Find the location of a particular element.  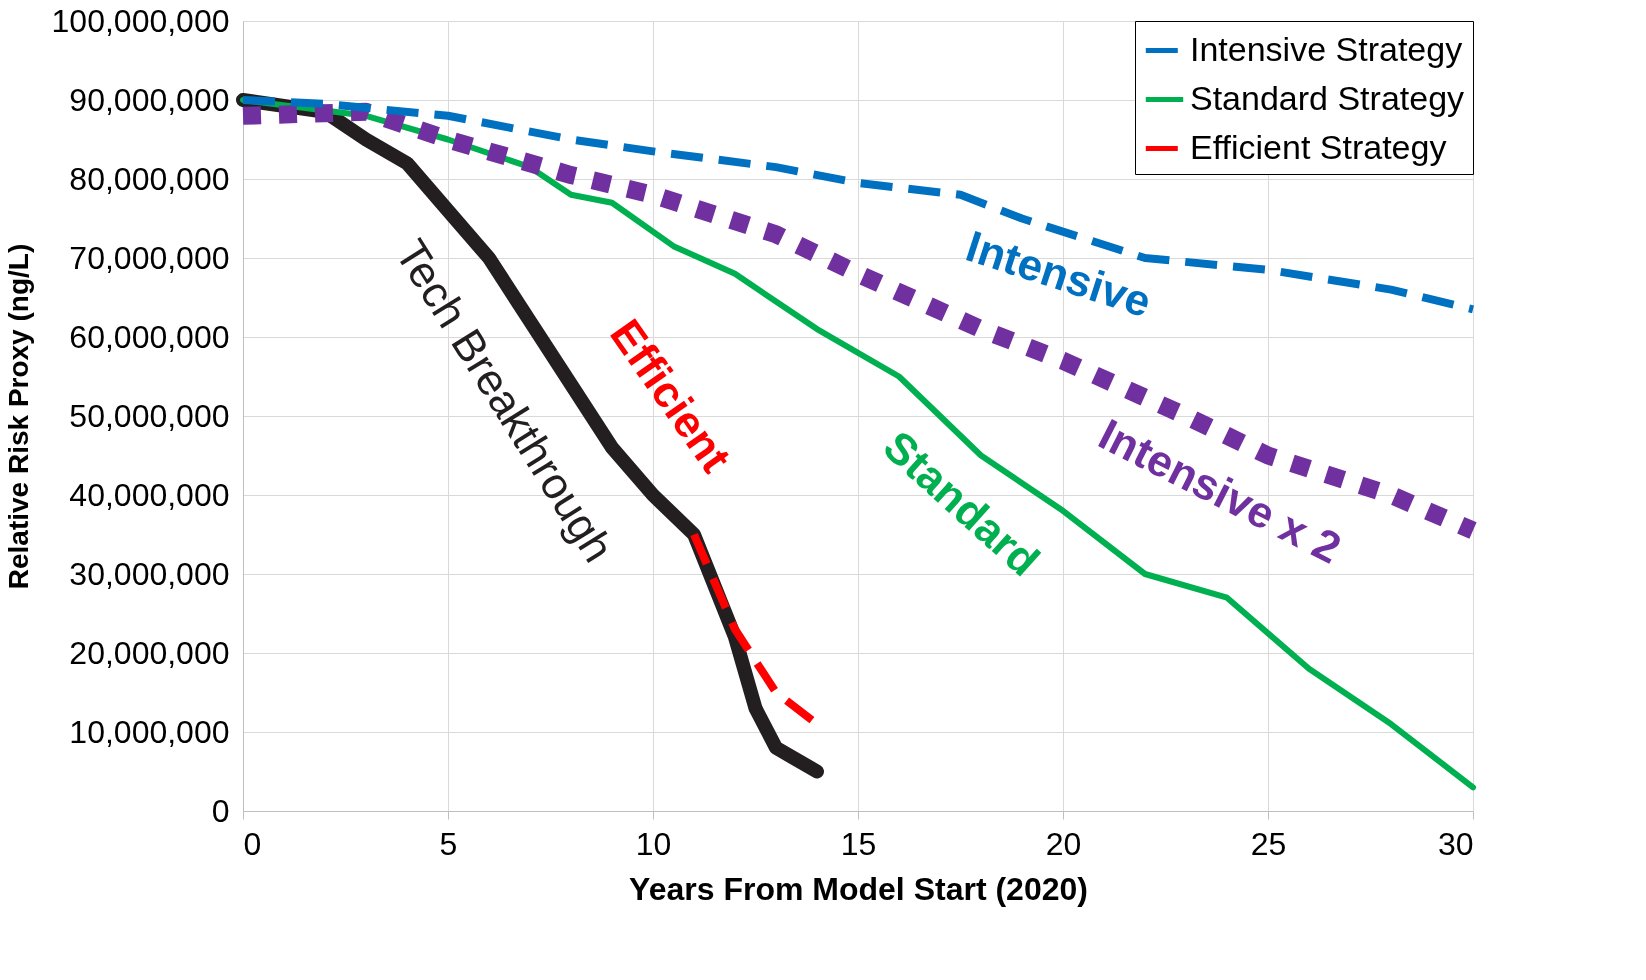

y-tick-label: 100,000,000 is located at coordinates (140, 20).